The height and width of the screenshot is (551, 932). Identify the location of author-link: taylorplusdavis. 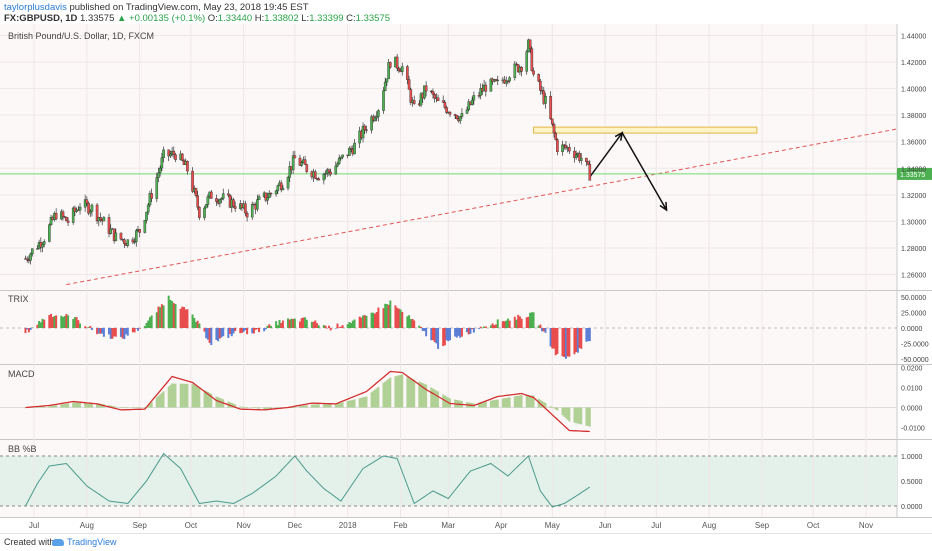
(35, 7).